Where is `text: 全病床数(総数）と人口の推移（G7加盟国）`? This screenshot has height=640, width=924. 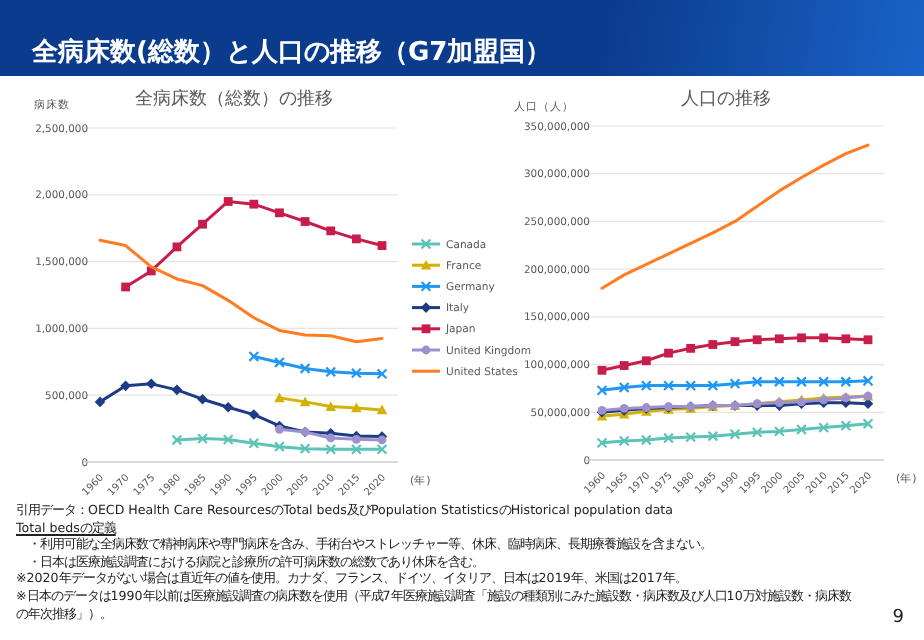
text: 全病床数(総数）と人口の推移（G7加盟国） is located at coordinates (292, 52).